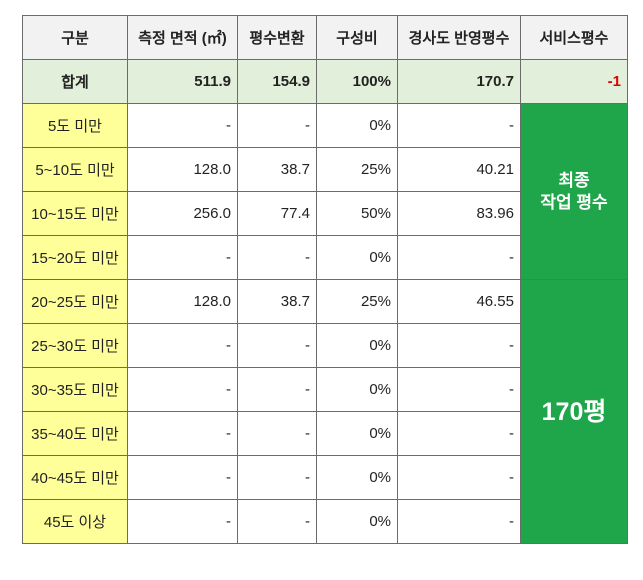 The width and height of the screenshot is (643, 580). I want to click on row-label: 35~40도 미만, so click(75, 433).